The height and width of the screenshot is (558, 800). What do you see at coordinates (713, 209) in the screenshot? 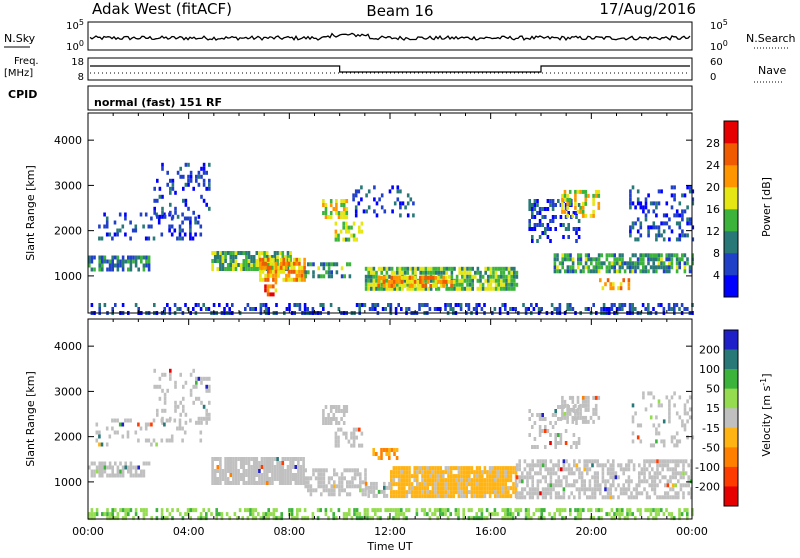
I see `power-colorbar-tick: 16` at bounding box center [713, 209].